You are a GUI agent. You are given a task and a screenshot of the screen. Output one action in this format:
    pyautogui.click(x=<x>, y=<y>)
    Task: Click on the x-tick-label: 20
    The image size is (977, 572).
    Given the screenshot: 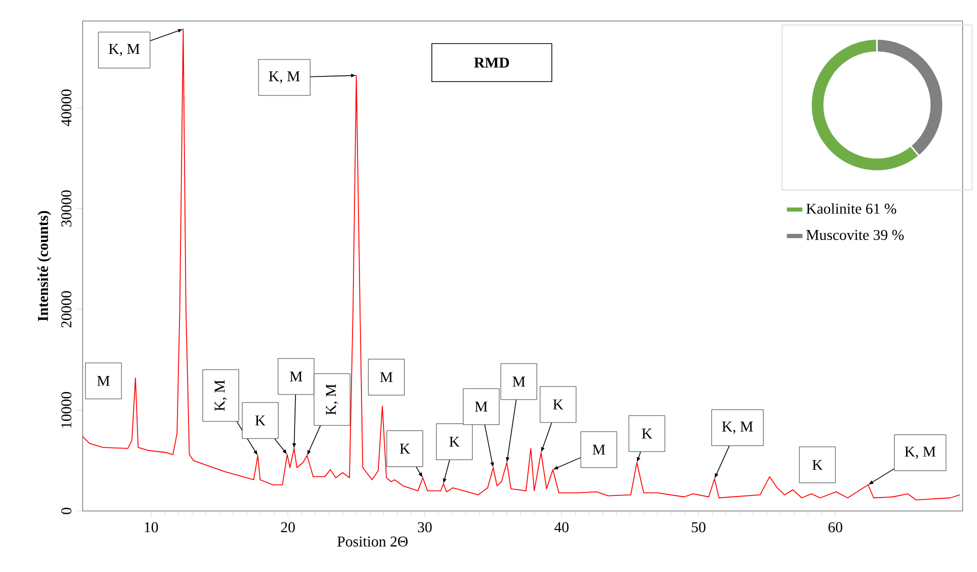 What is the action you would take?
    pyautogui.click(x=288, y=527)
    